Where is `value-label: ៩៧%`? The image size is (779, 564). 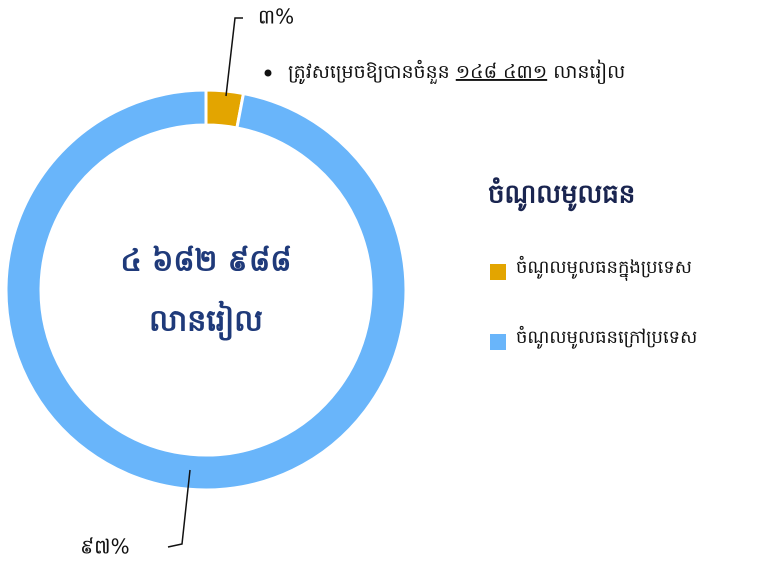
value-label: ៩៧% is located at coordinates (105, 547).